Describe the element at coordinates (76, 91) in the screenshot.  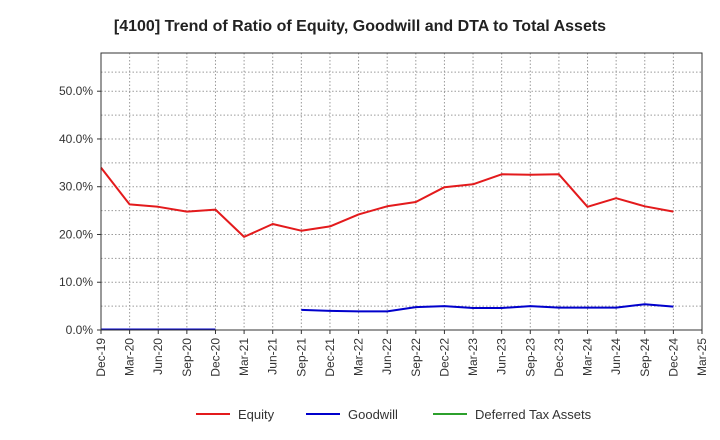
I see `y-tick-label: 50.0%` at that location.